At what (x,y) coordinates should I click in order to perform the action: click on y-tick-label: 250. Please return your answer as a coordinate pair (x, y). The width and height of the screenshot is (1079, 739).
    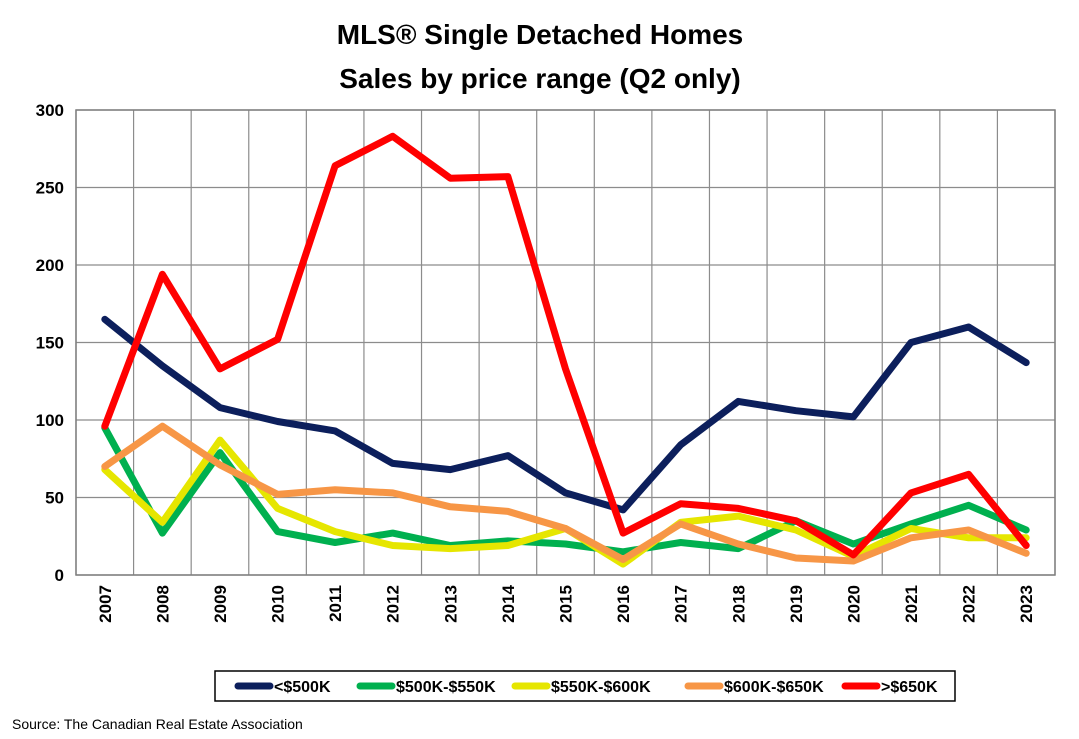
    Looking at the image, I should click on (50, 188).